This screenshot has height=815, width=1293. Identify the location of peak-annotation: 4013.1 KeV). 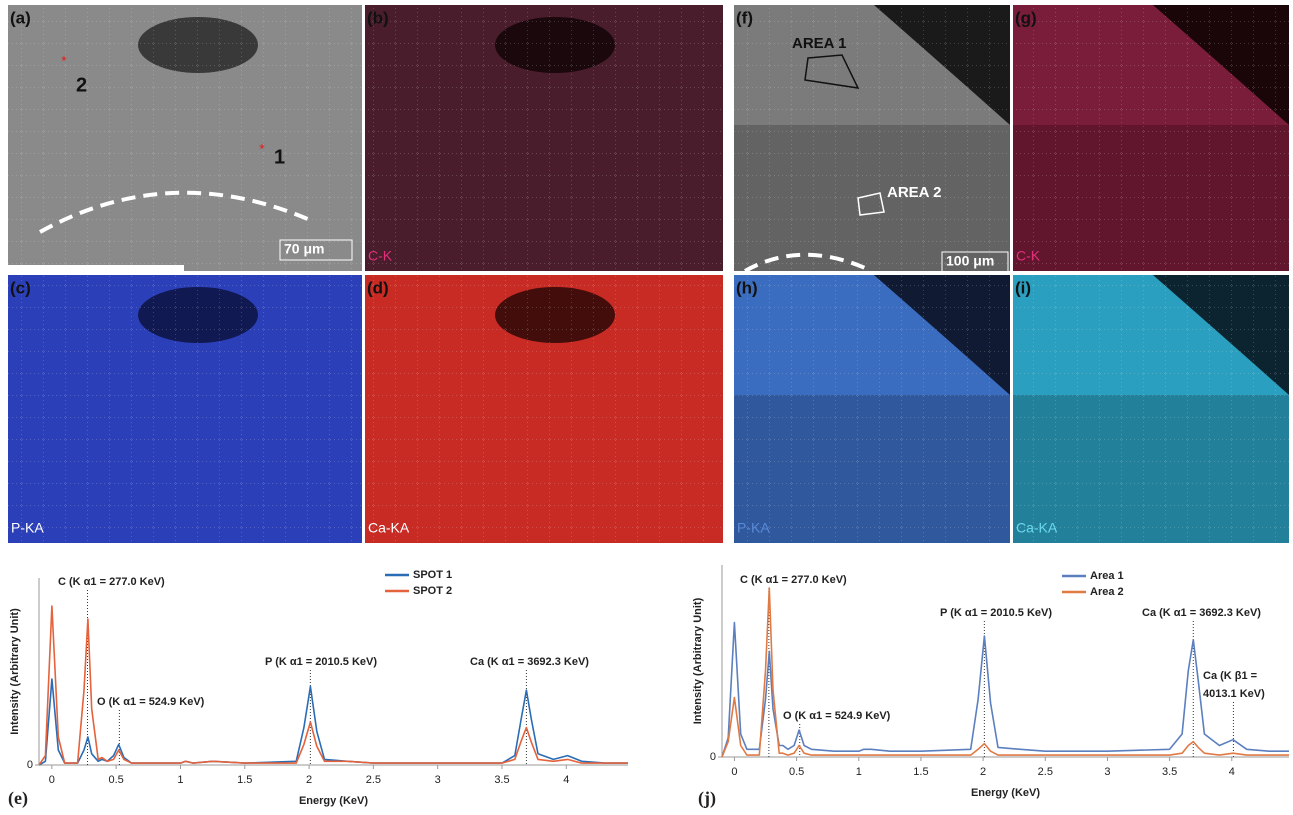
(1234, 694).